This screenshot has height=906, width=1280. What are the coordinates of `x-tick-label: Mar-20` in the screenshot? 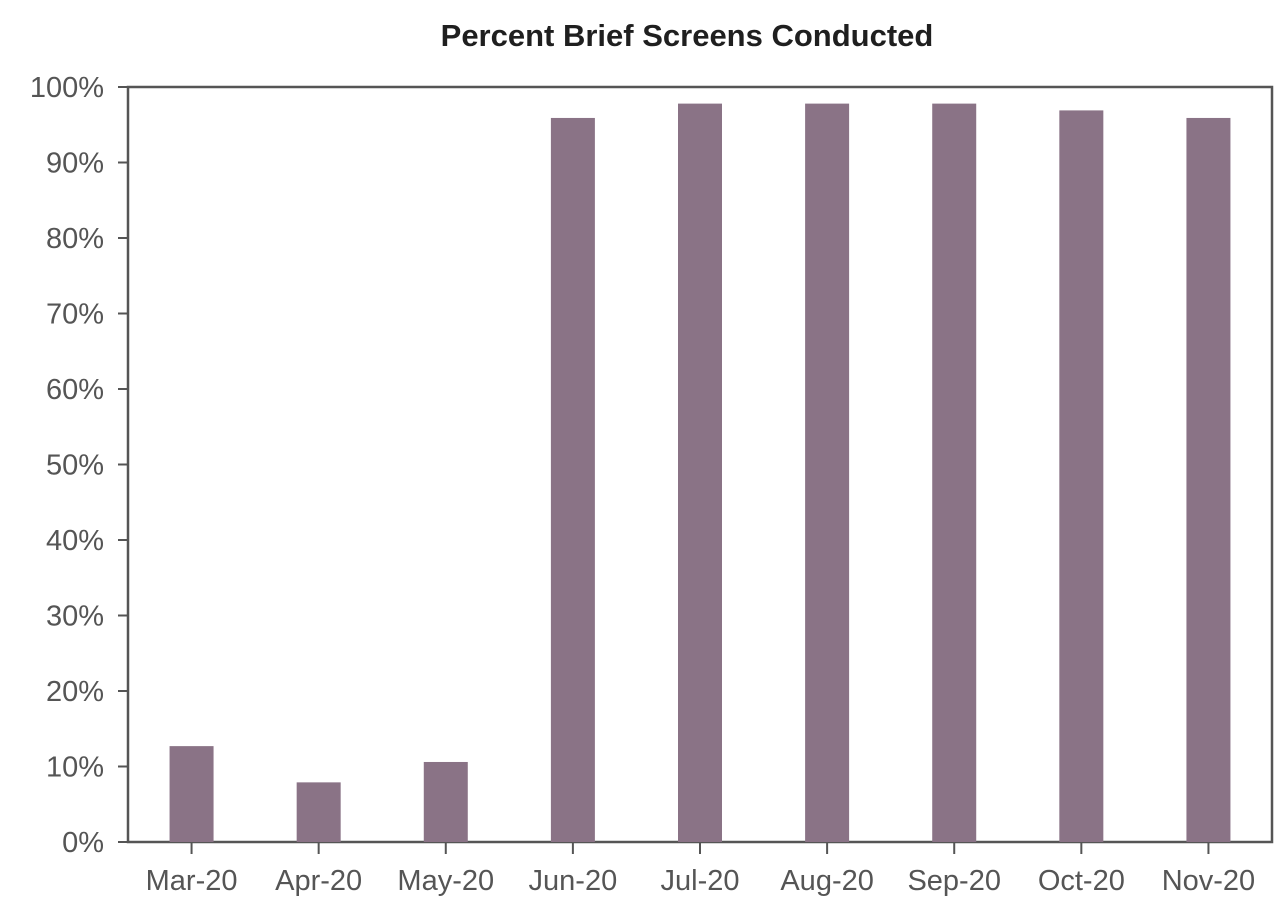 It's located at (192, 881).